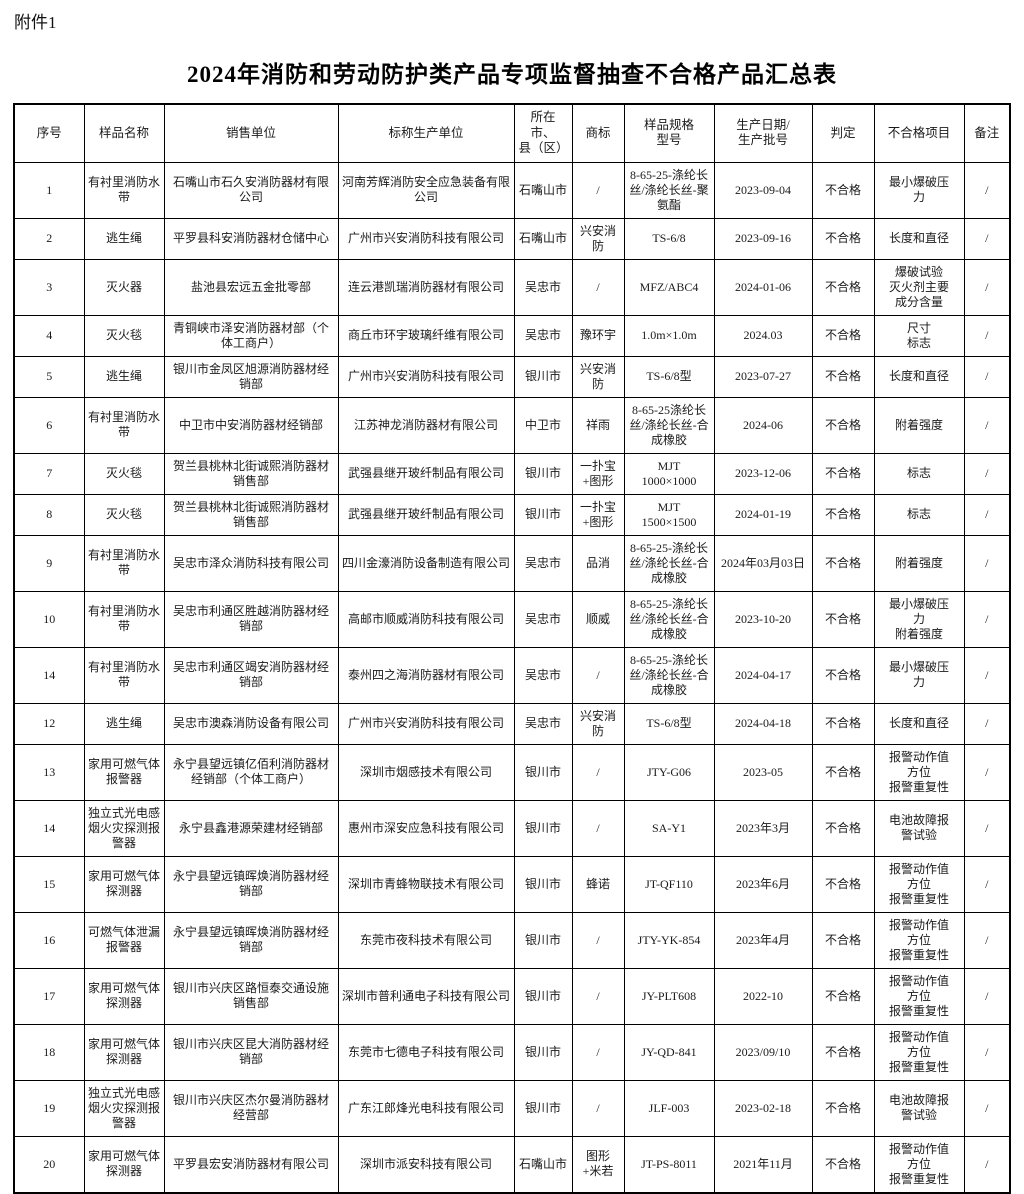 The width and height of the screenshot is (1024, 1194). Describe the element at coordinates (124, 1108) in the screenshot. I see `cell-name: 独立式光电感烟火灾探测报警器` at that location.